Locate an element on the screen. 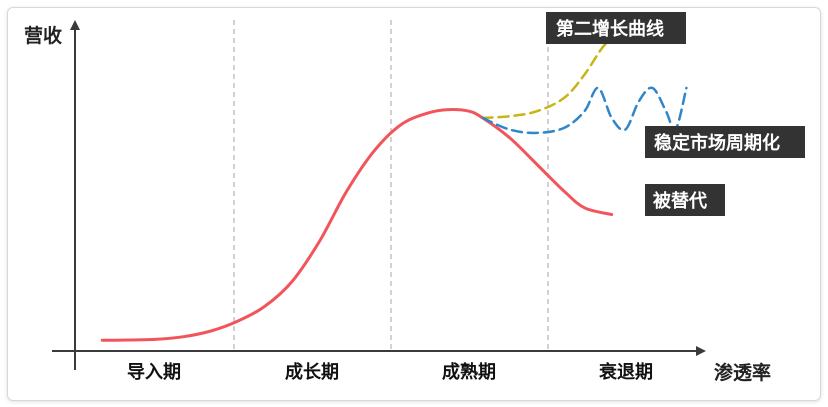 Image resolution: width=828 pixels, height=407 pixels. phase-label-growth: 成长期 is located at coordinates (312, 372).